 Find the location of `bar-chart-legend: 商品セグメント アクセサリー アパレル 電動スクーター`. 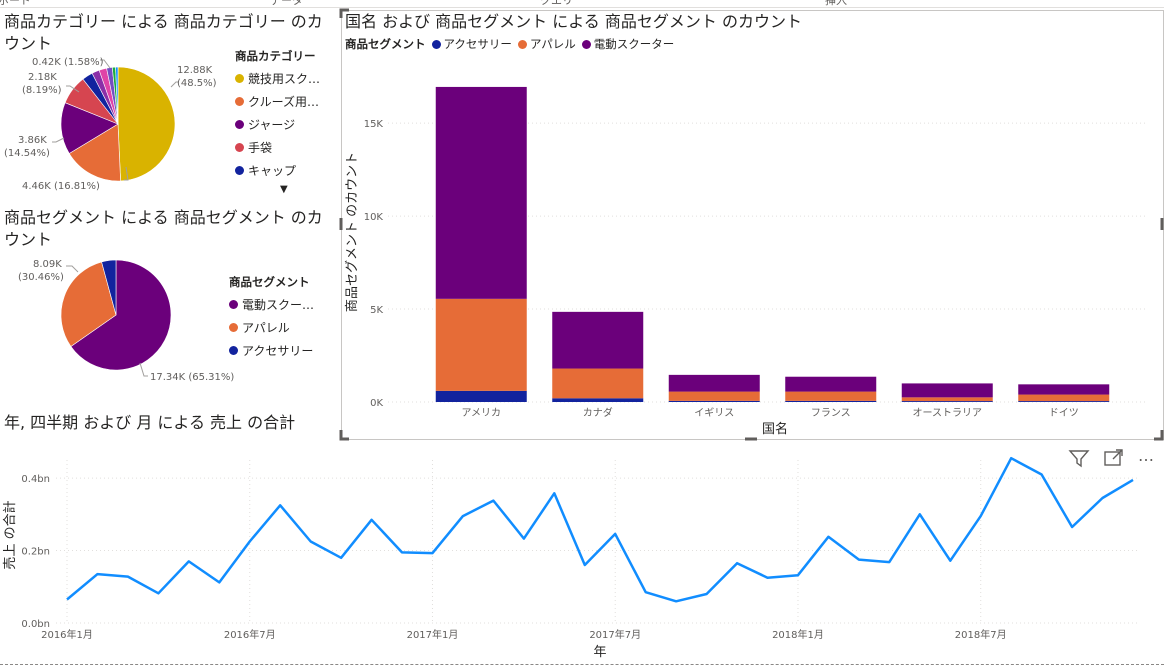

bar-chart-legend: 商品セグメント アクセサリー アパレル 電動スクーター is located at coordinates (509, 44).